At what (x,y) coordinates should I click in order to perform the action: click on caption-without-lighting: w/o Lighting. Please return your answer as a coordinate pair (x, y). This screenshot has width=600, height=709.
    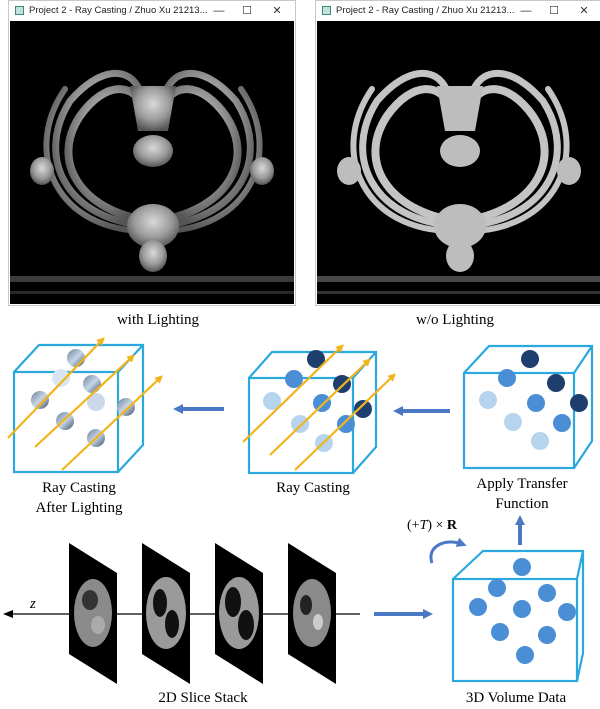
    Looking at the image, I should click on (455, 320).